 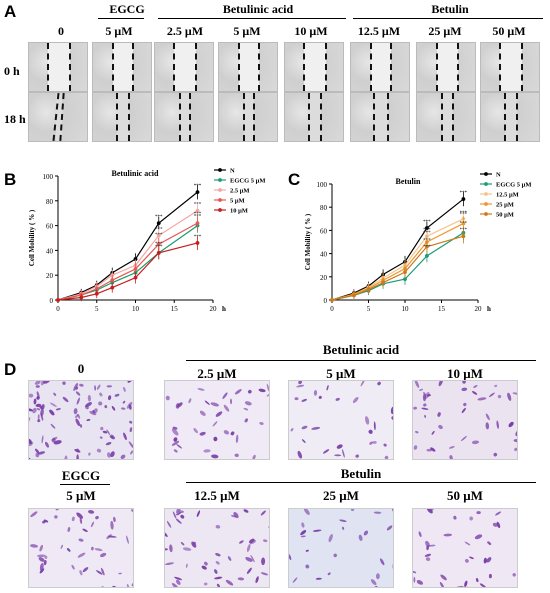 What do you see at coordinates (465, 495) in the screenshot?
I see `label-bn-50-d: 50 μM` at bounding box center [465, 495].